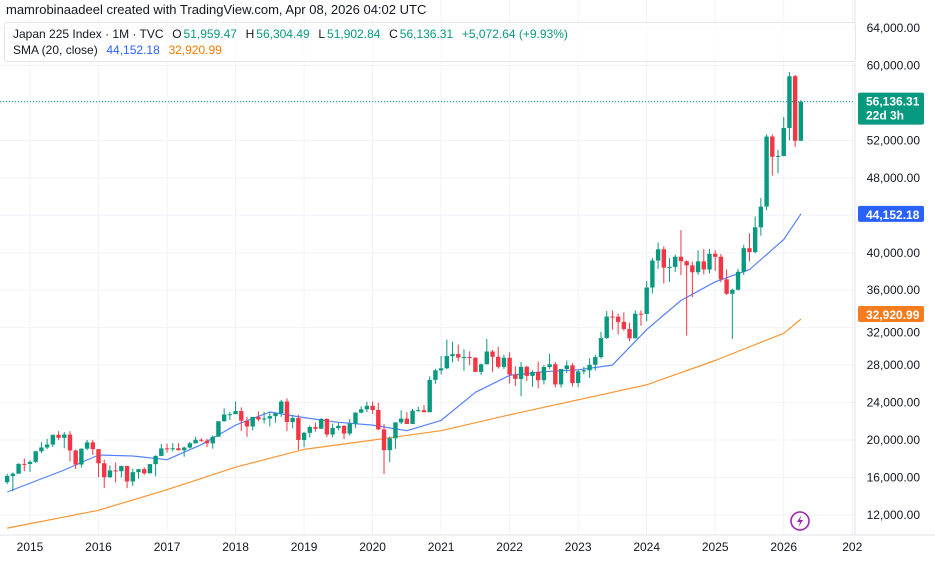  Describe the element at coordinates (894, 478) in the screenshot. I see `y-tick-label: 16,000.00` at that location.